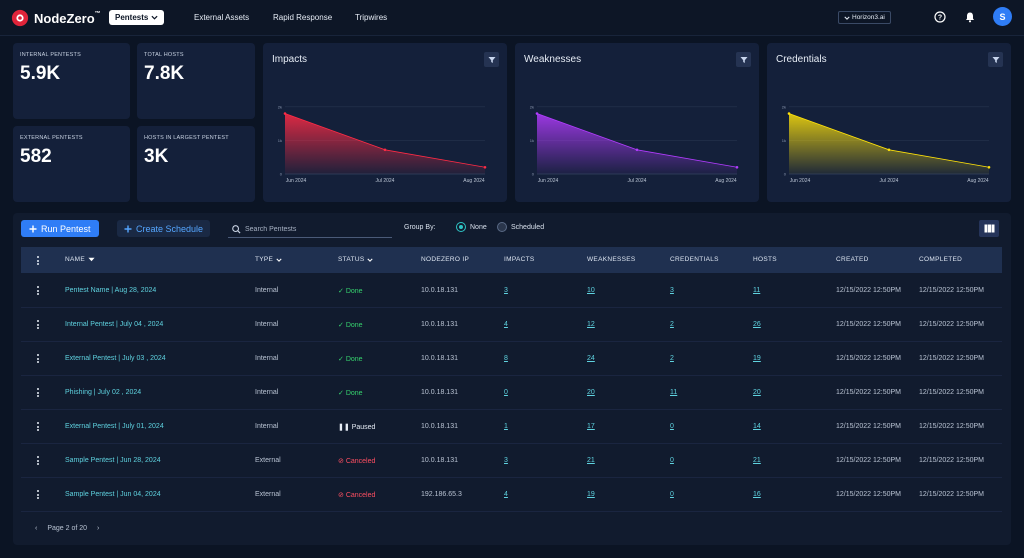 The width and height of the screenshot is (1024, 558). What do you see at coordinates (757, 494) in the screenshot?
I see `hosts-link: 16` at bounding box center [757, 494].